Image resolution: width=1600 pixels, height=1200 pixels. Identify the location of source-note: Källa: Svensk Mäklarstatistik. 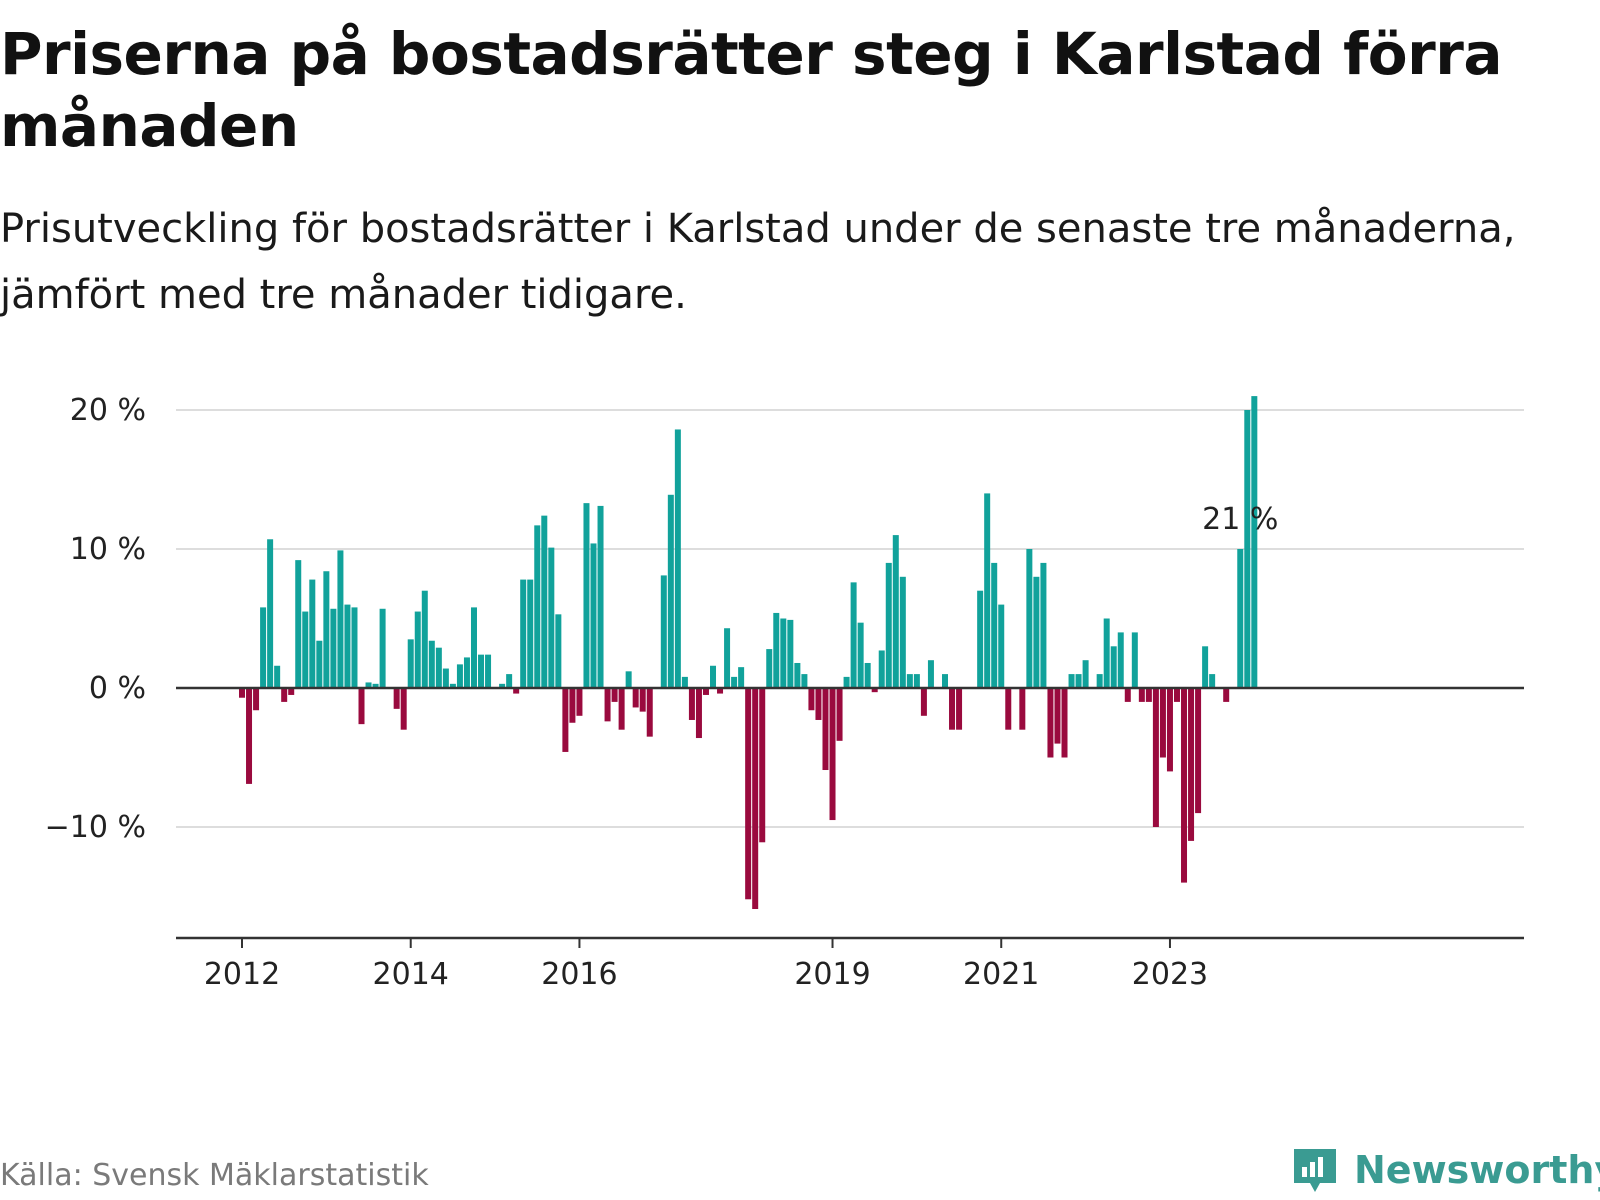
(214, 1175).